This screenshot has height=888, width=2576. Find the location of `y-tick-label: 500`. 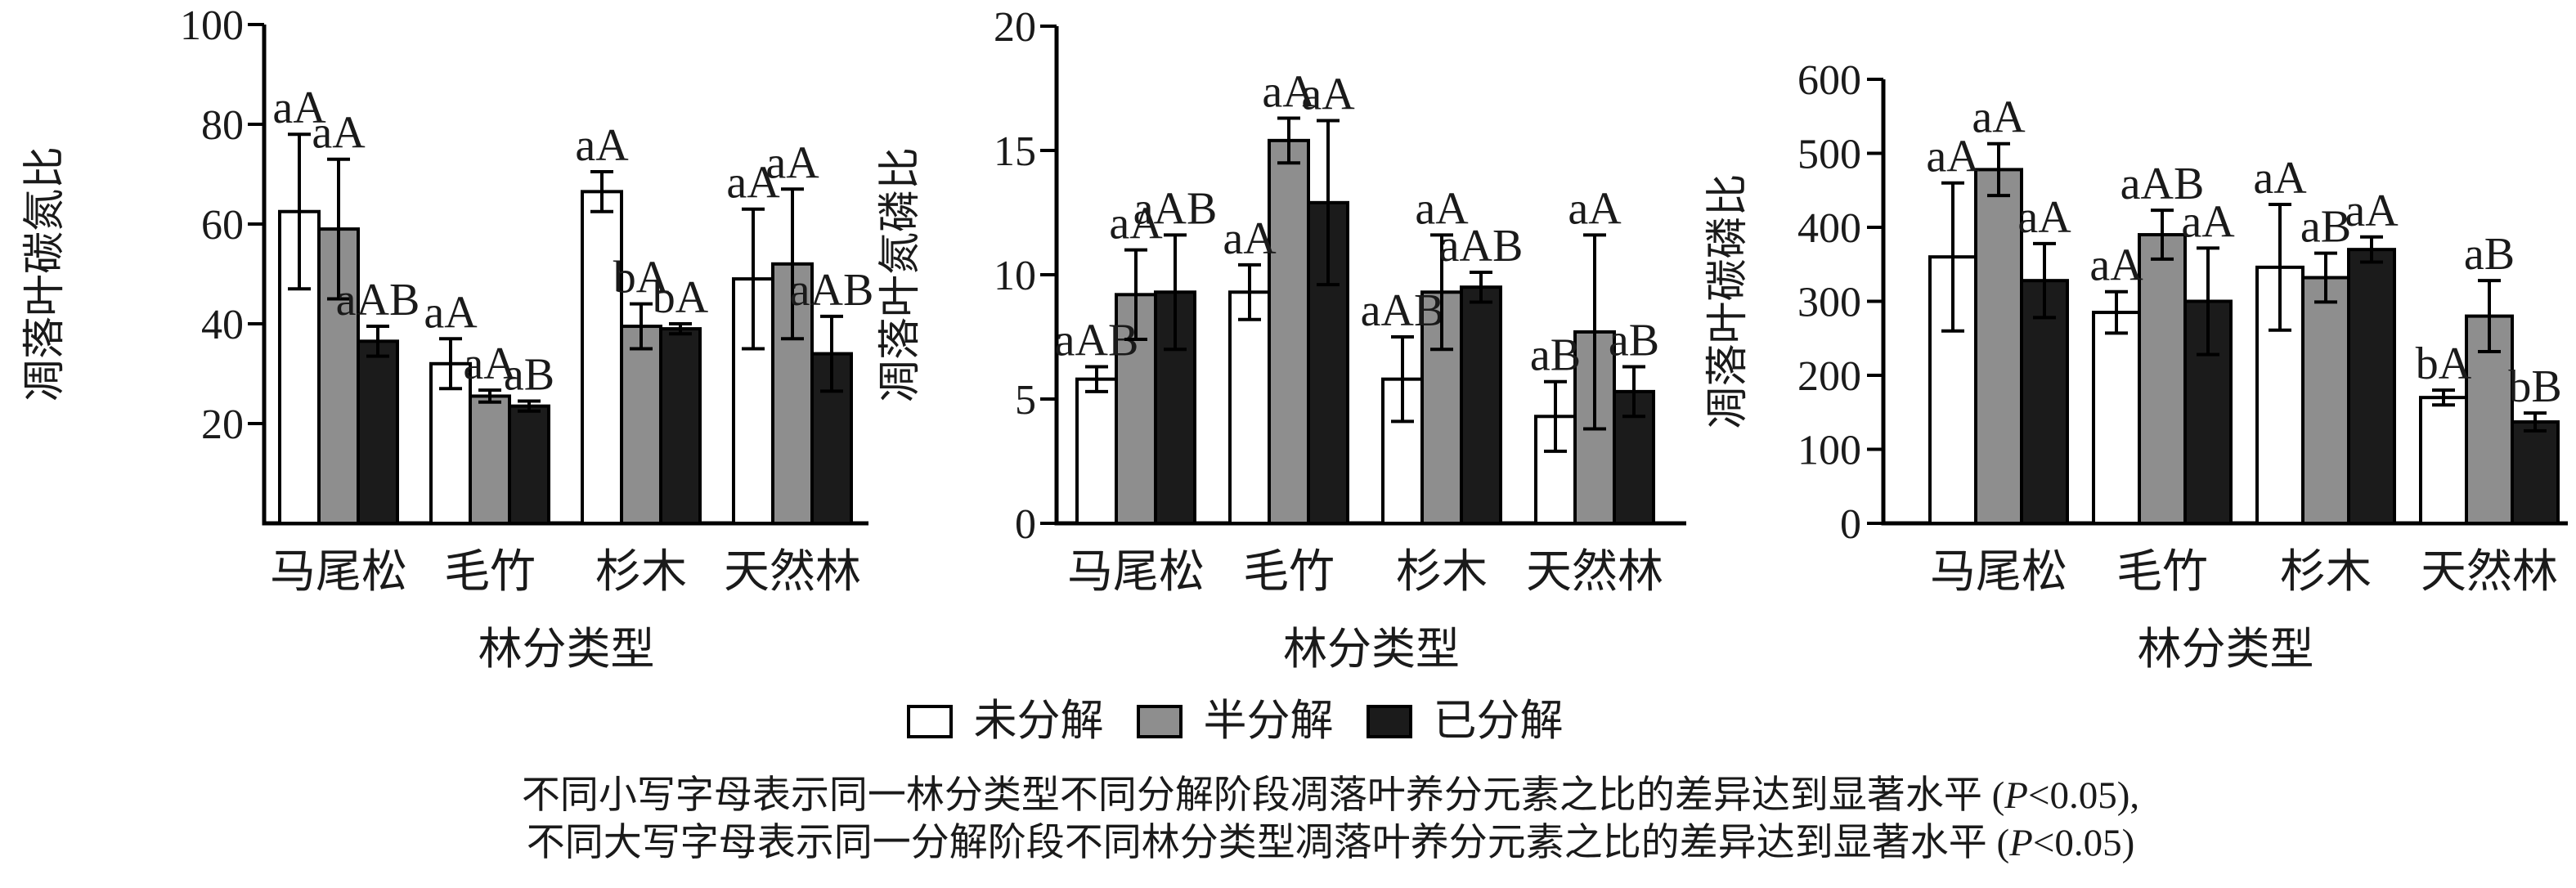

y-tick-label: 500 is located at coordinates (1829, 155).